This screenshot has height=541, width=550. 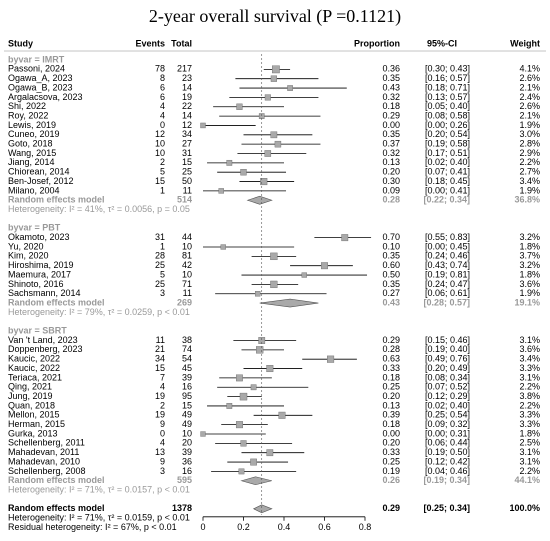 I want to click on proportion: 0.18, so click(x=391, y=424).